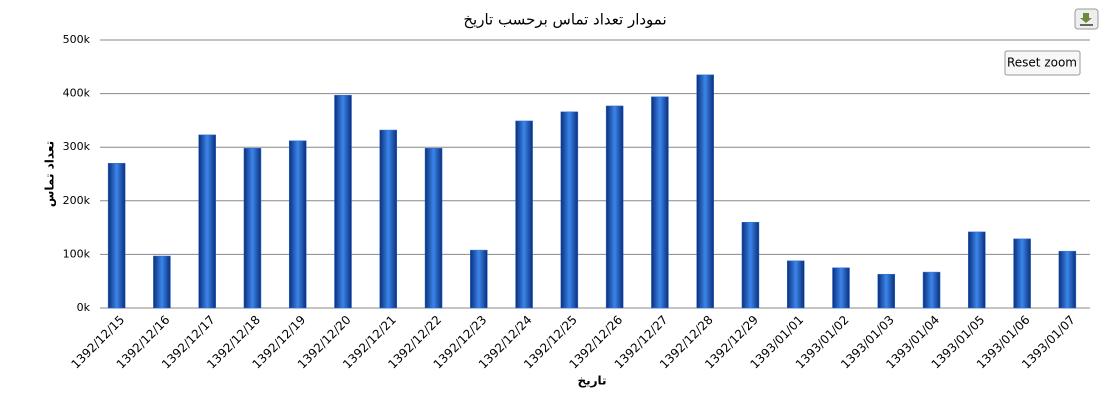 The height and width of the screenshot is (401, 1119). Describe the element at coordinates (77, 146) in the screenshot. I see `y-tick-label: 300k` at that location.